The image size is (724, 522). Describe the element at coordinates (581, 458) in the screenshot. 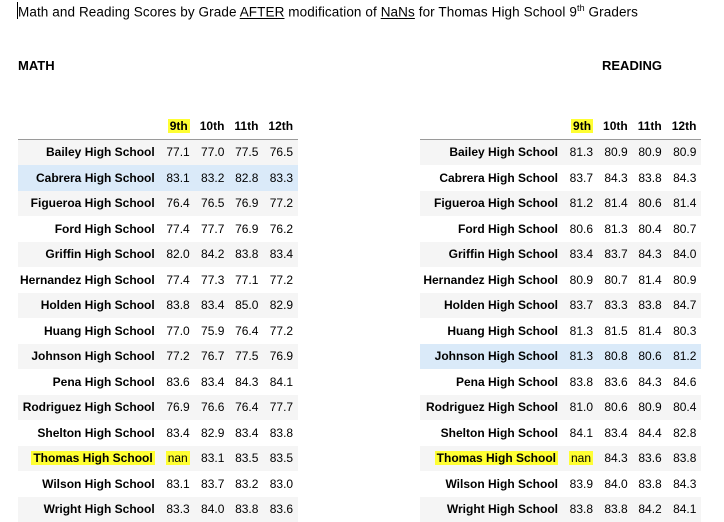

I see `nan-value-highlight: nan` at that location.